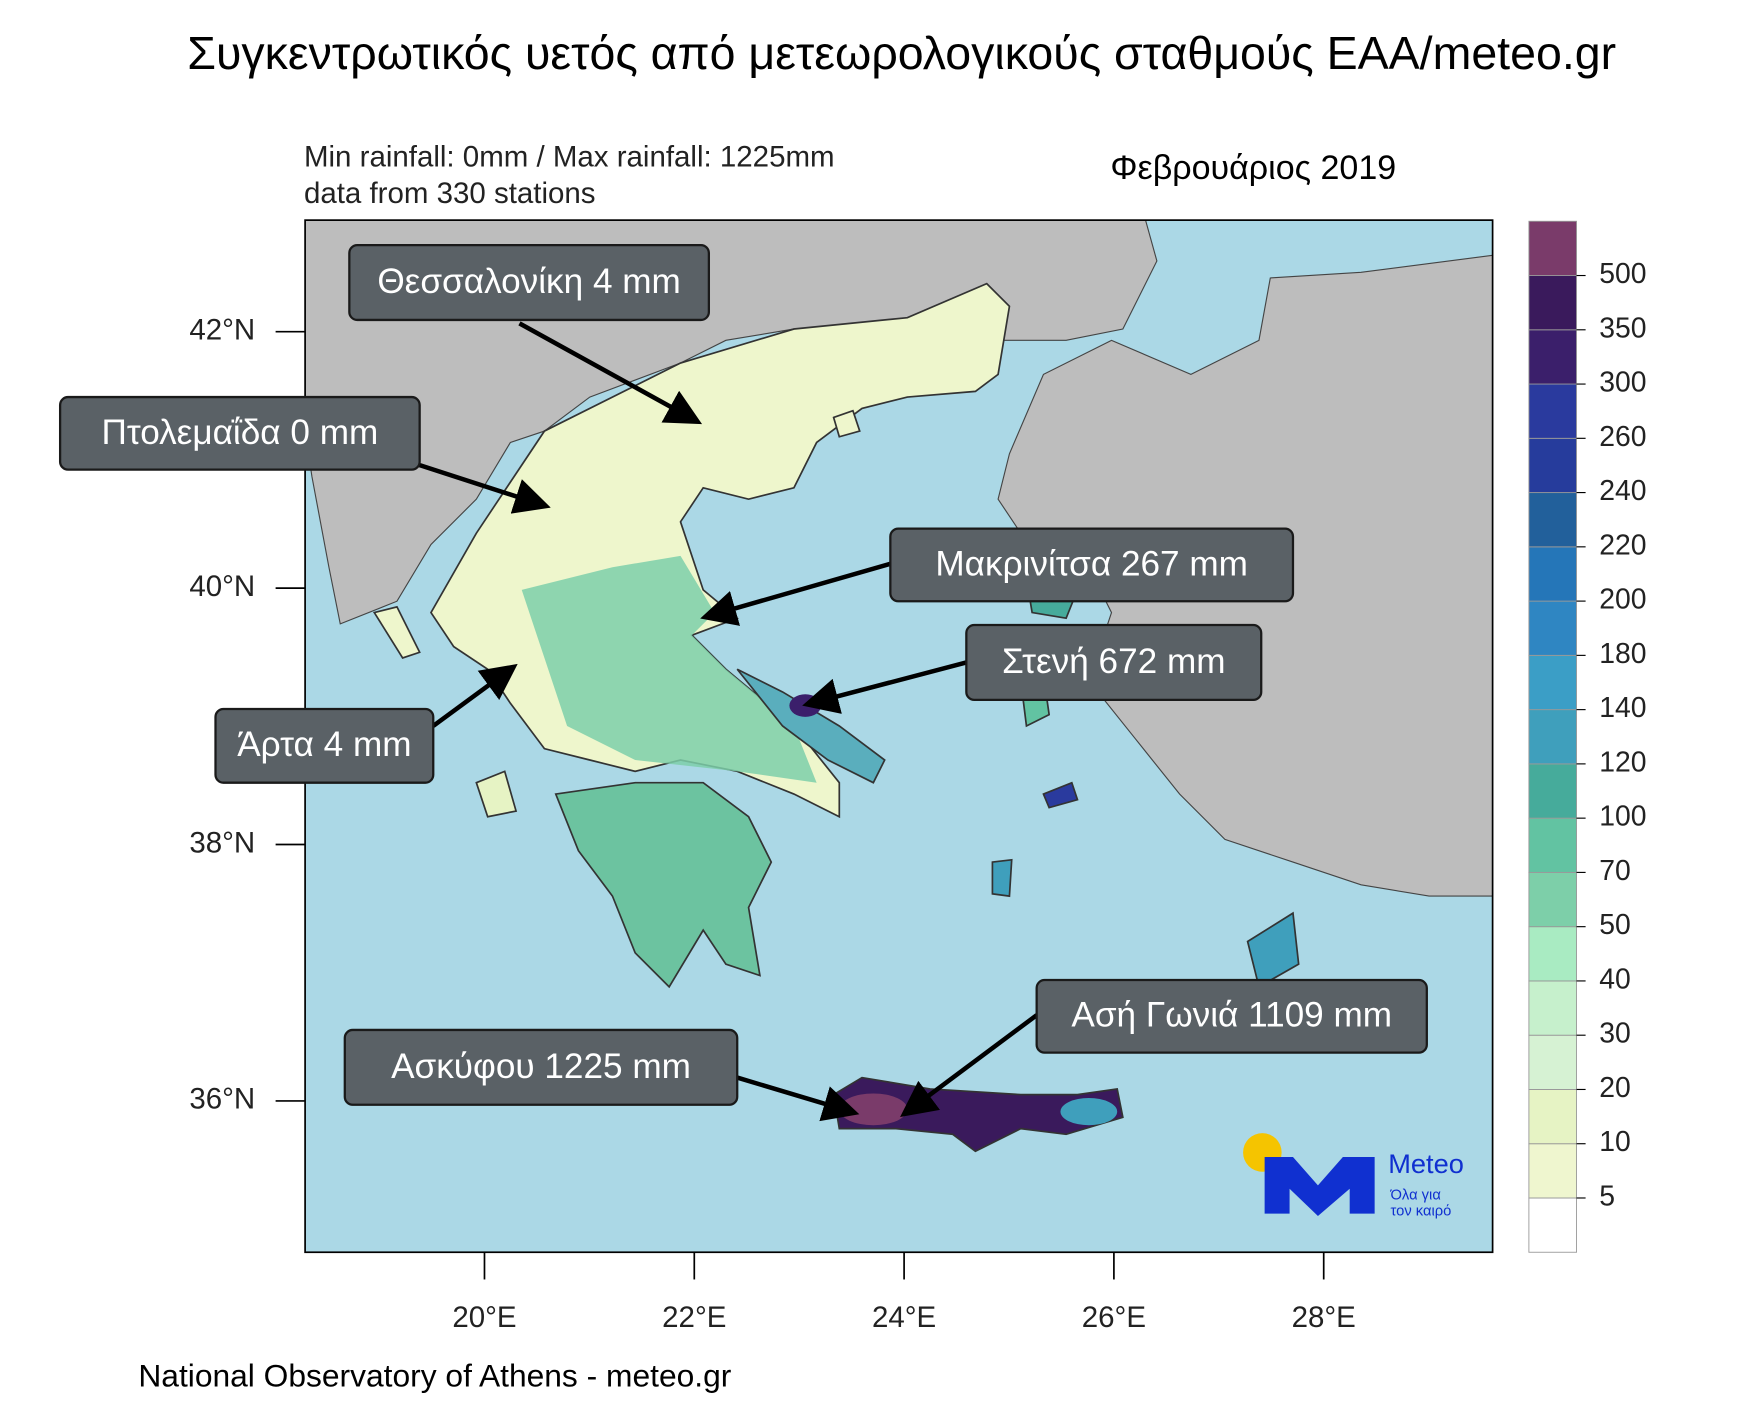 This screenshot has width=1758, height=1410. I want to click on x-tick-label: 24°E, so click(904, 1317).